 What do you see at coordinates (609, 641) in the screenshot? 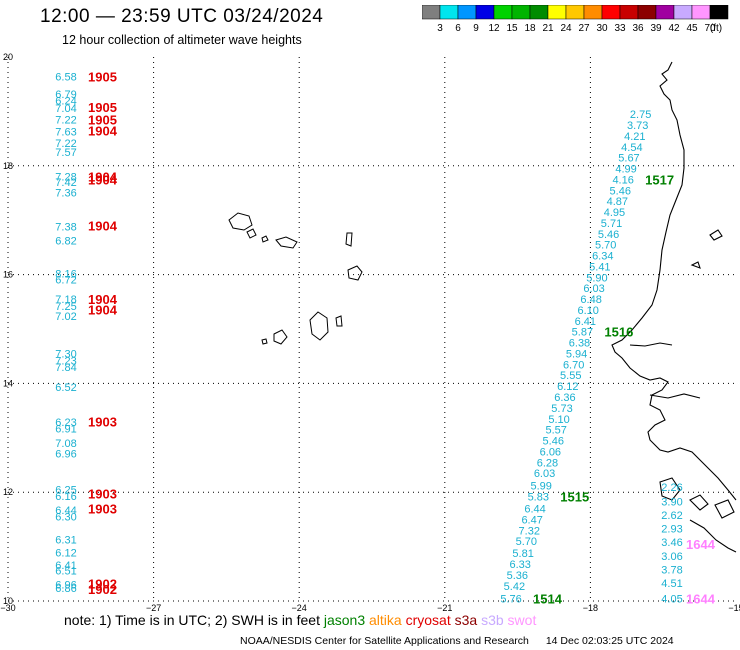
I see `credit-timestamp: 14 Dec 02:03:25 UTC 2024` at bounding box center [609, 641].